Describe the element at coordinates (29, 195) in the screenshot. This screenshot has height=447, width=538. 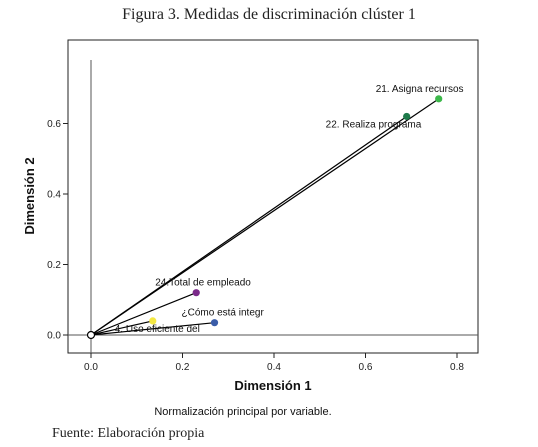
I see `y-axis-title: Dimensión 2` at that location.